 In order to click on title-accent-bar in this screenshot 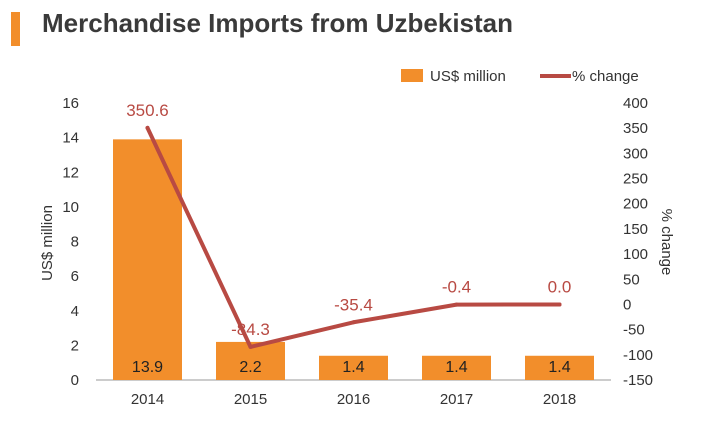, I will do `click(15, 29)`.